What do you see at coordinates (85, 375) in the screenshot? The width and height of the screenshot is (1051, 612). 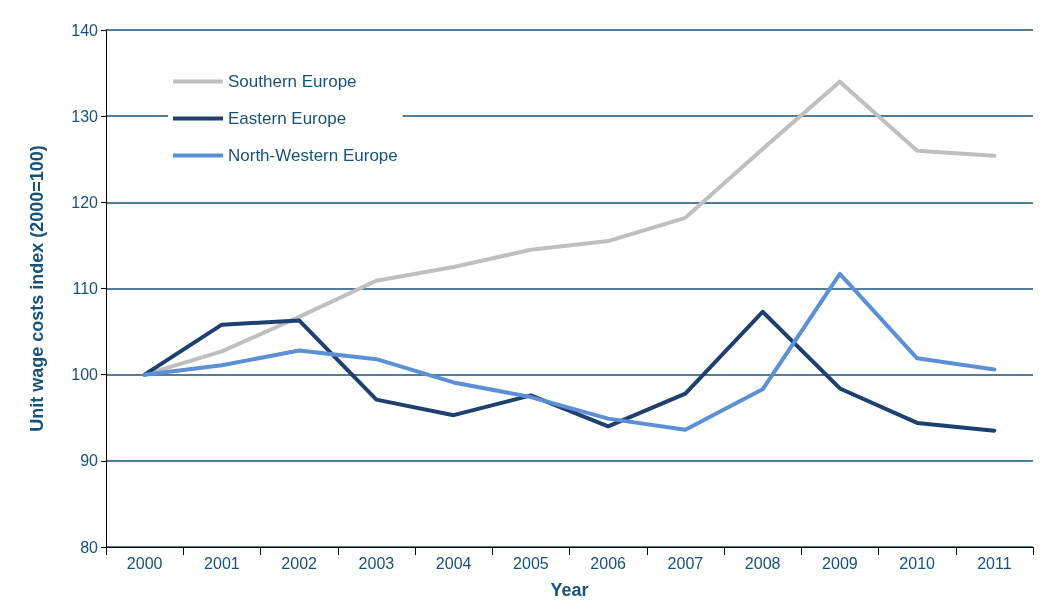 I see `y-tick-label: 100` at bounding box center [85, 375].